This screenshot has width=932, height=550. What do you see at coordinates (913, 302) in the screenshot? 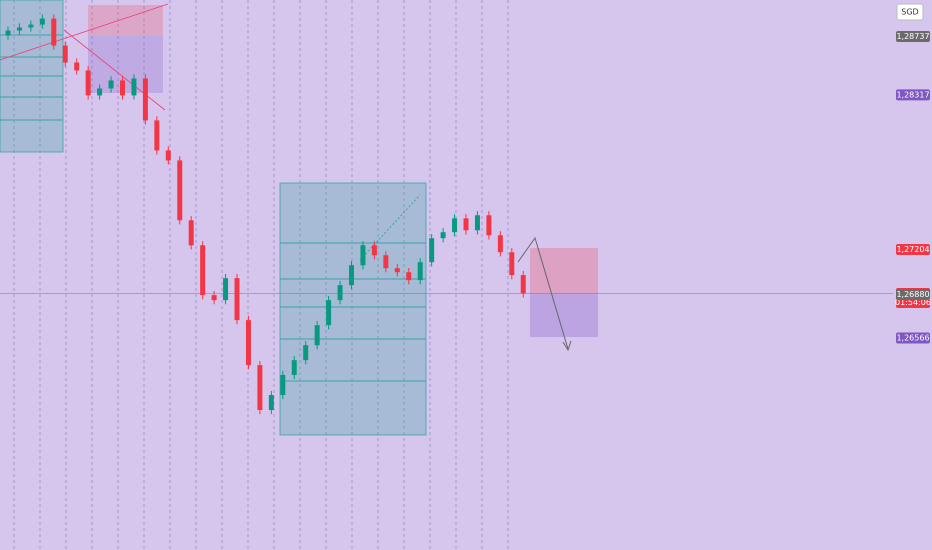
I see `countdown: 01:54:06` at bounding box center [913, 302].